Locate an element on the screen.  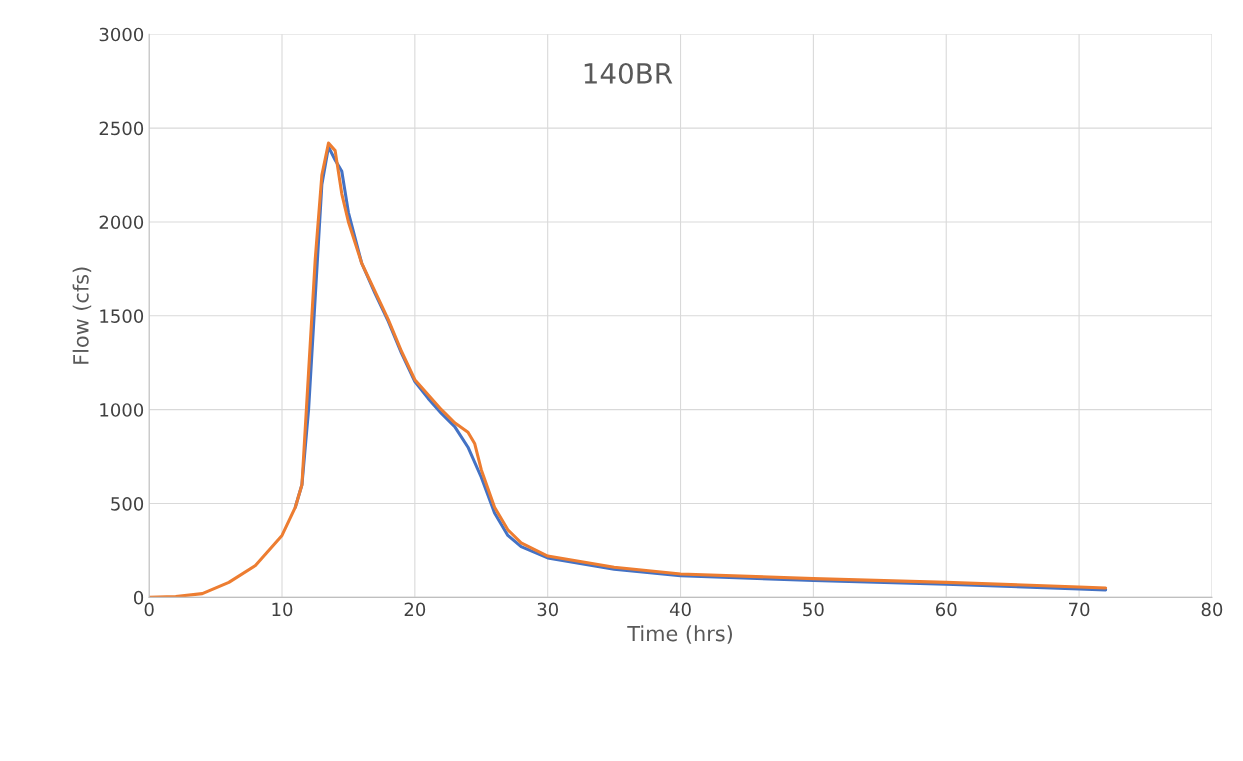
y-tick-label: 2000 is located at coordinates (121, 222).